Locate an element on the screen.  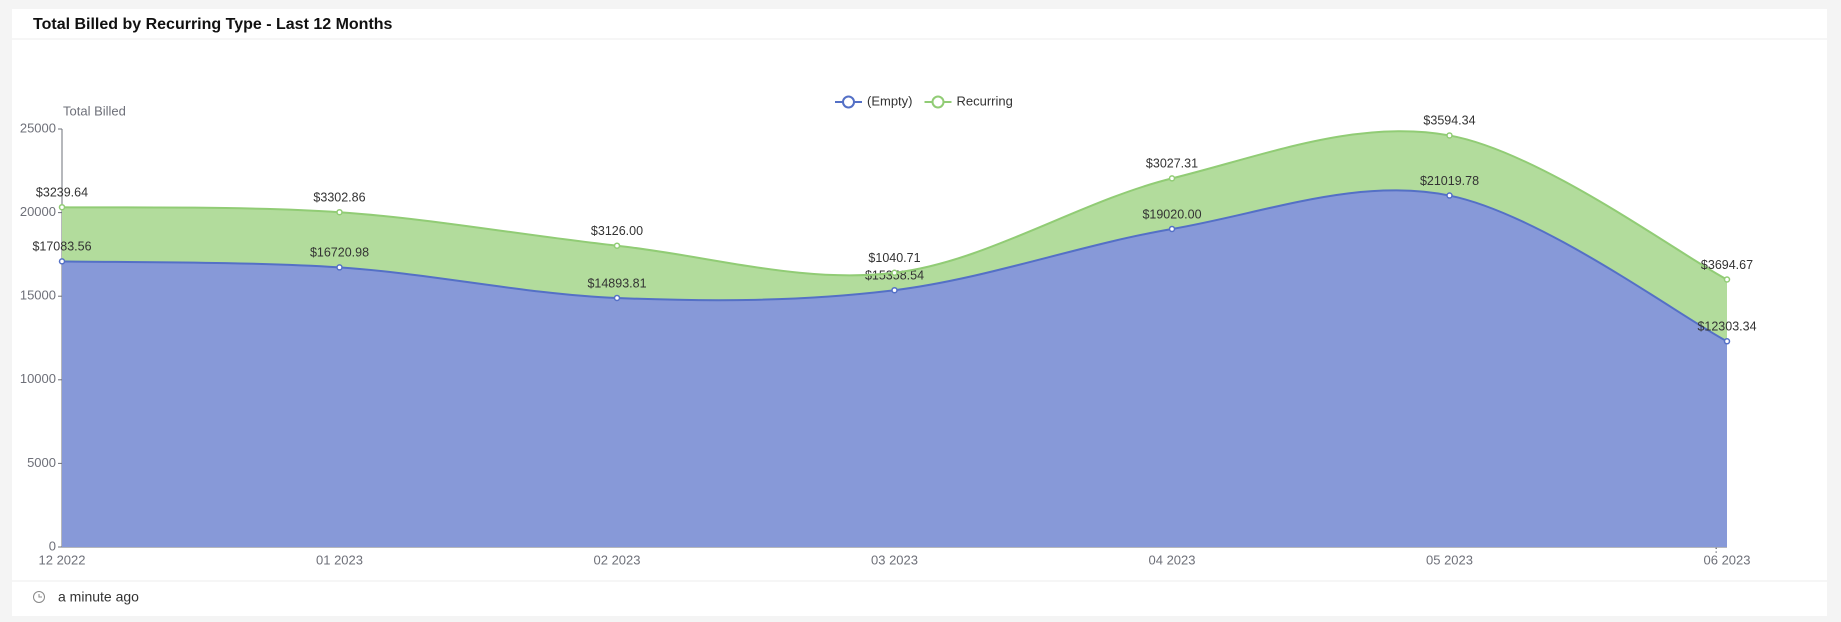
value-label: $3126.00 is located at coordinates (617, 231).